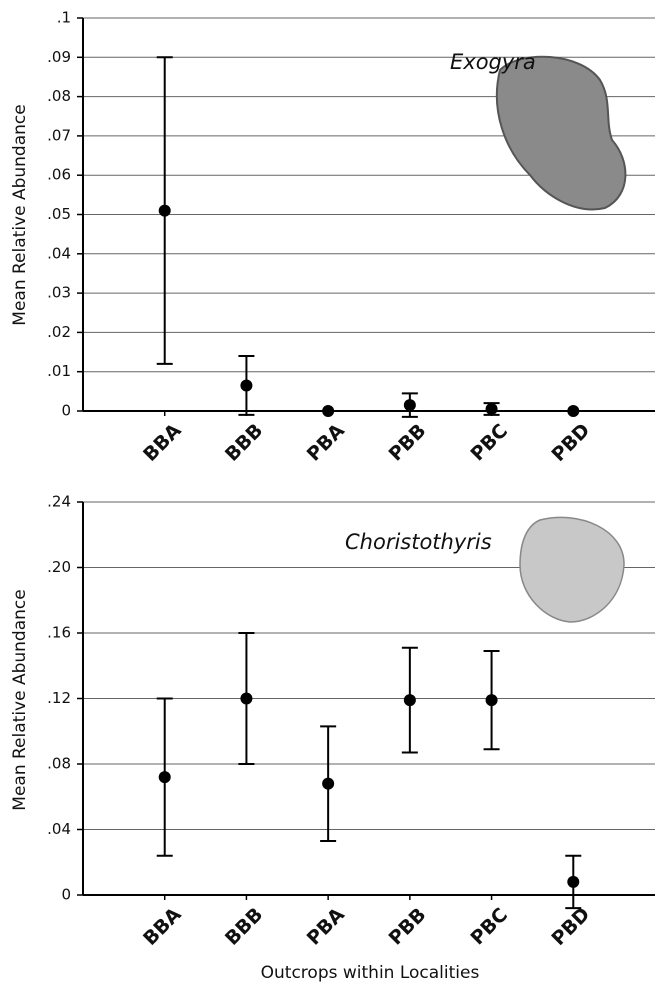 The height and width of the screenshot is (985, 655). I want to click on y-tick-label: .06, so click(59, 175).